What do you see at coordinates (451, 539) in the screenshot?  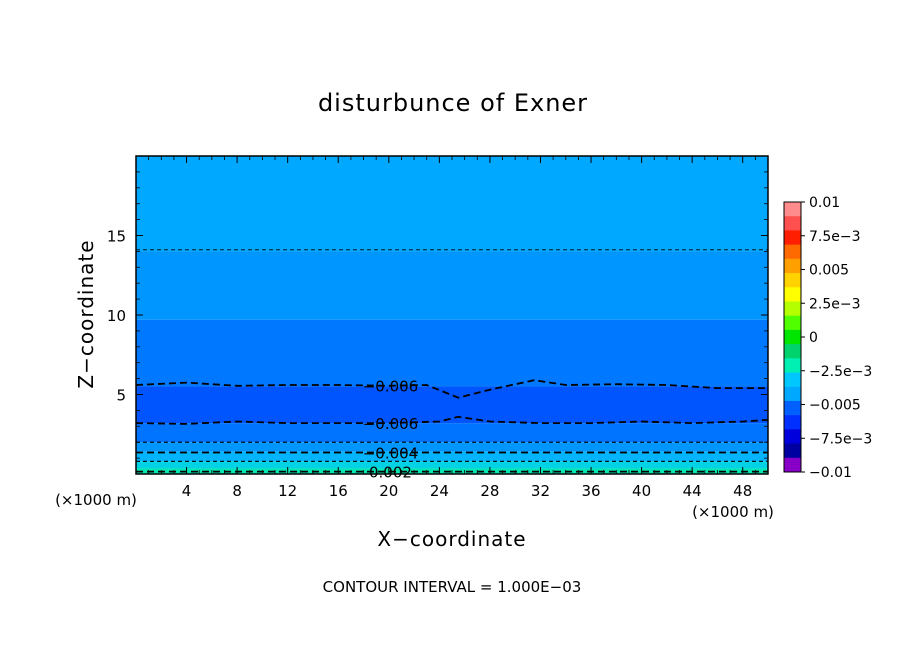 I see `x-axis-label: X−coordinate` at bounding box center [451, 539].